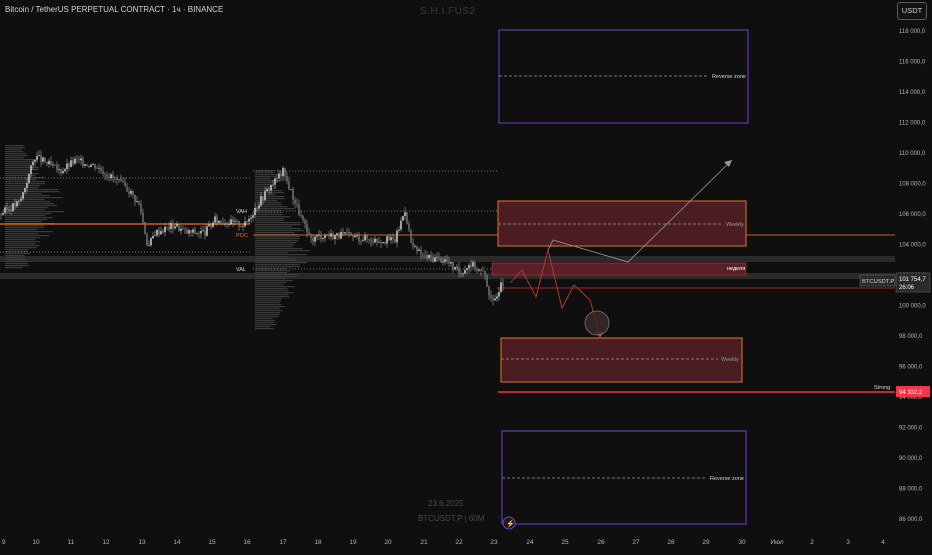  Describe the element at coordinates (448, 11) in the screenshot. I see `author-watermark: S.H.I.FUS2` at that location.